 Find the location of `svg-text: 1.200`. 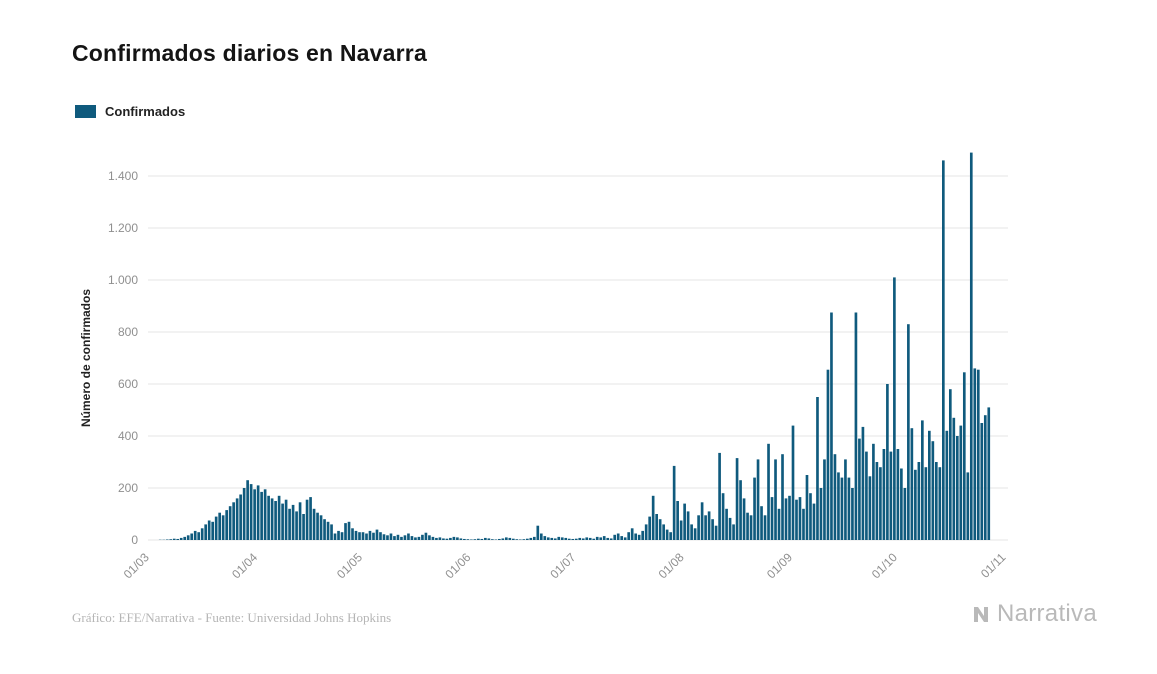

svg-text: 1.200 is located at coordinates (123, 228).